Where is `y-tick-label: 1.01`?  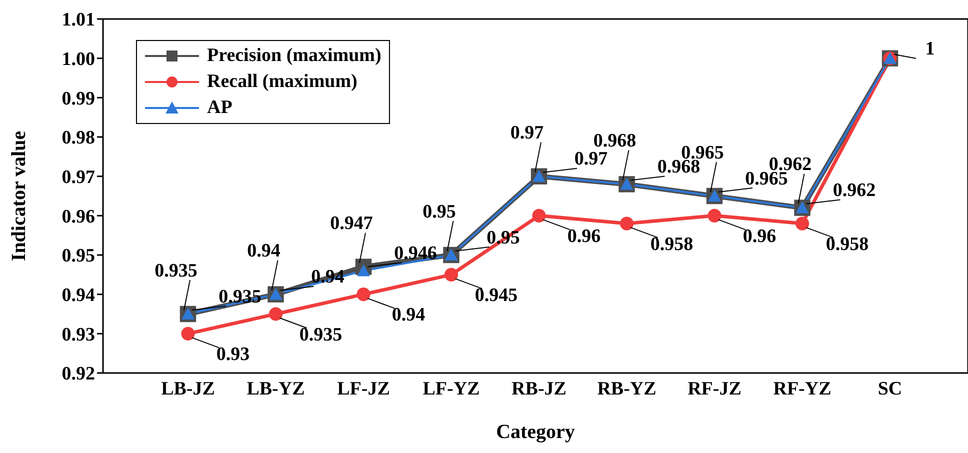
y-tick-label: 1.01 is located at coordinates (78, 20).